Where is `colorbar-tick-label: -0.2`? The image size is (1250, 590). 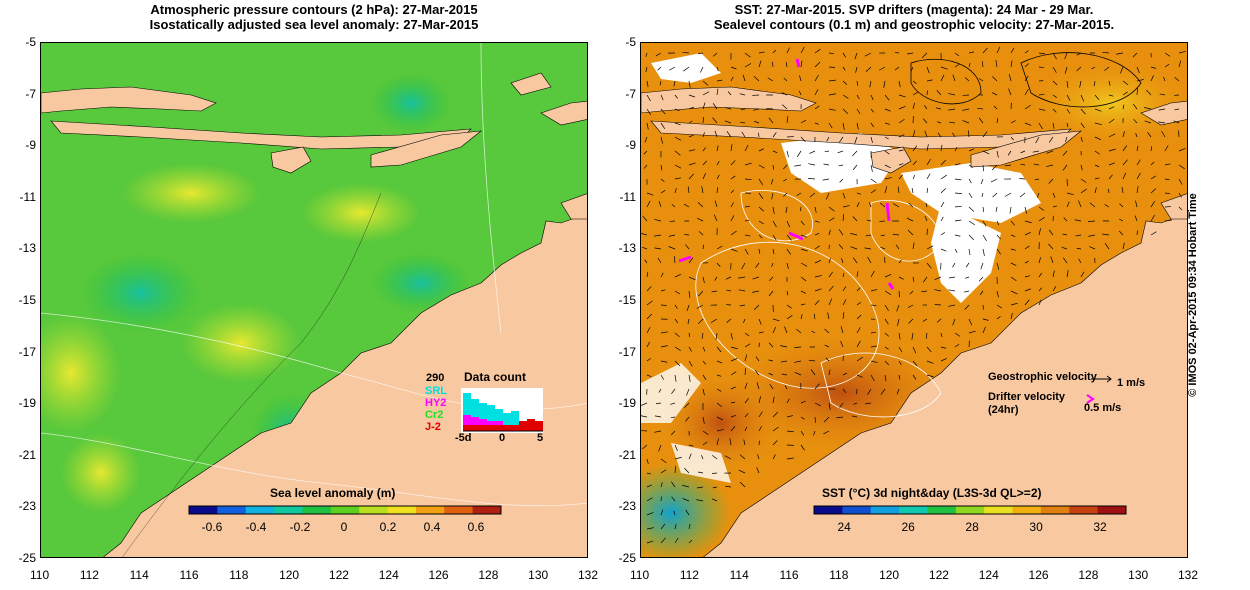
colorbar-tick-label: -0.2 is located at coordinates (300, 527).